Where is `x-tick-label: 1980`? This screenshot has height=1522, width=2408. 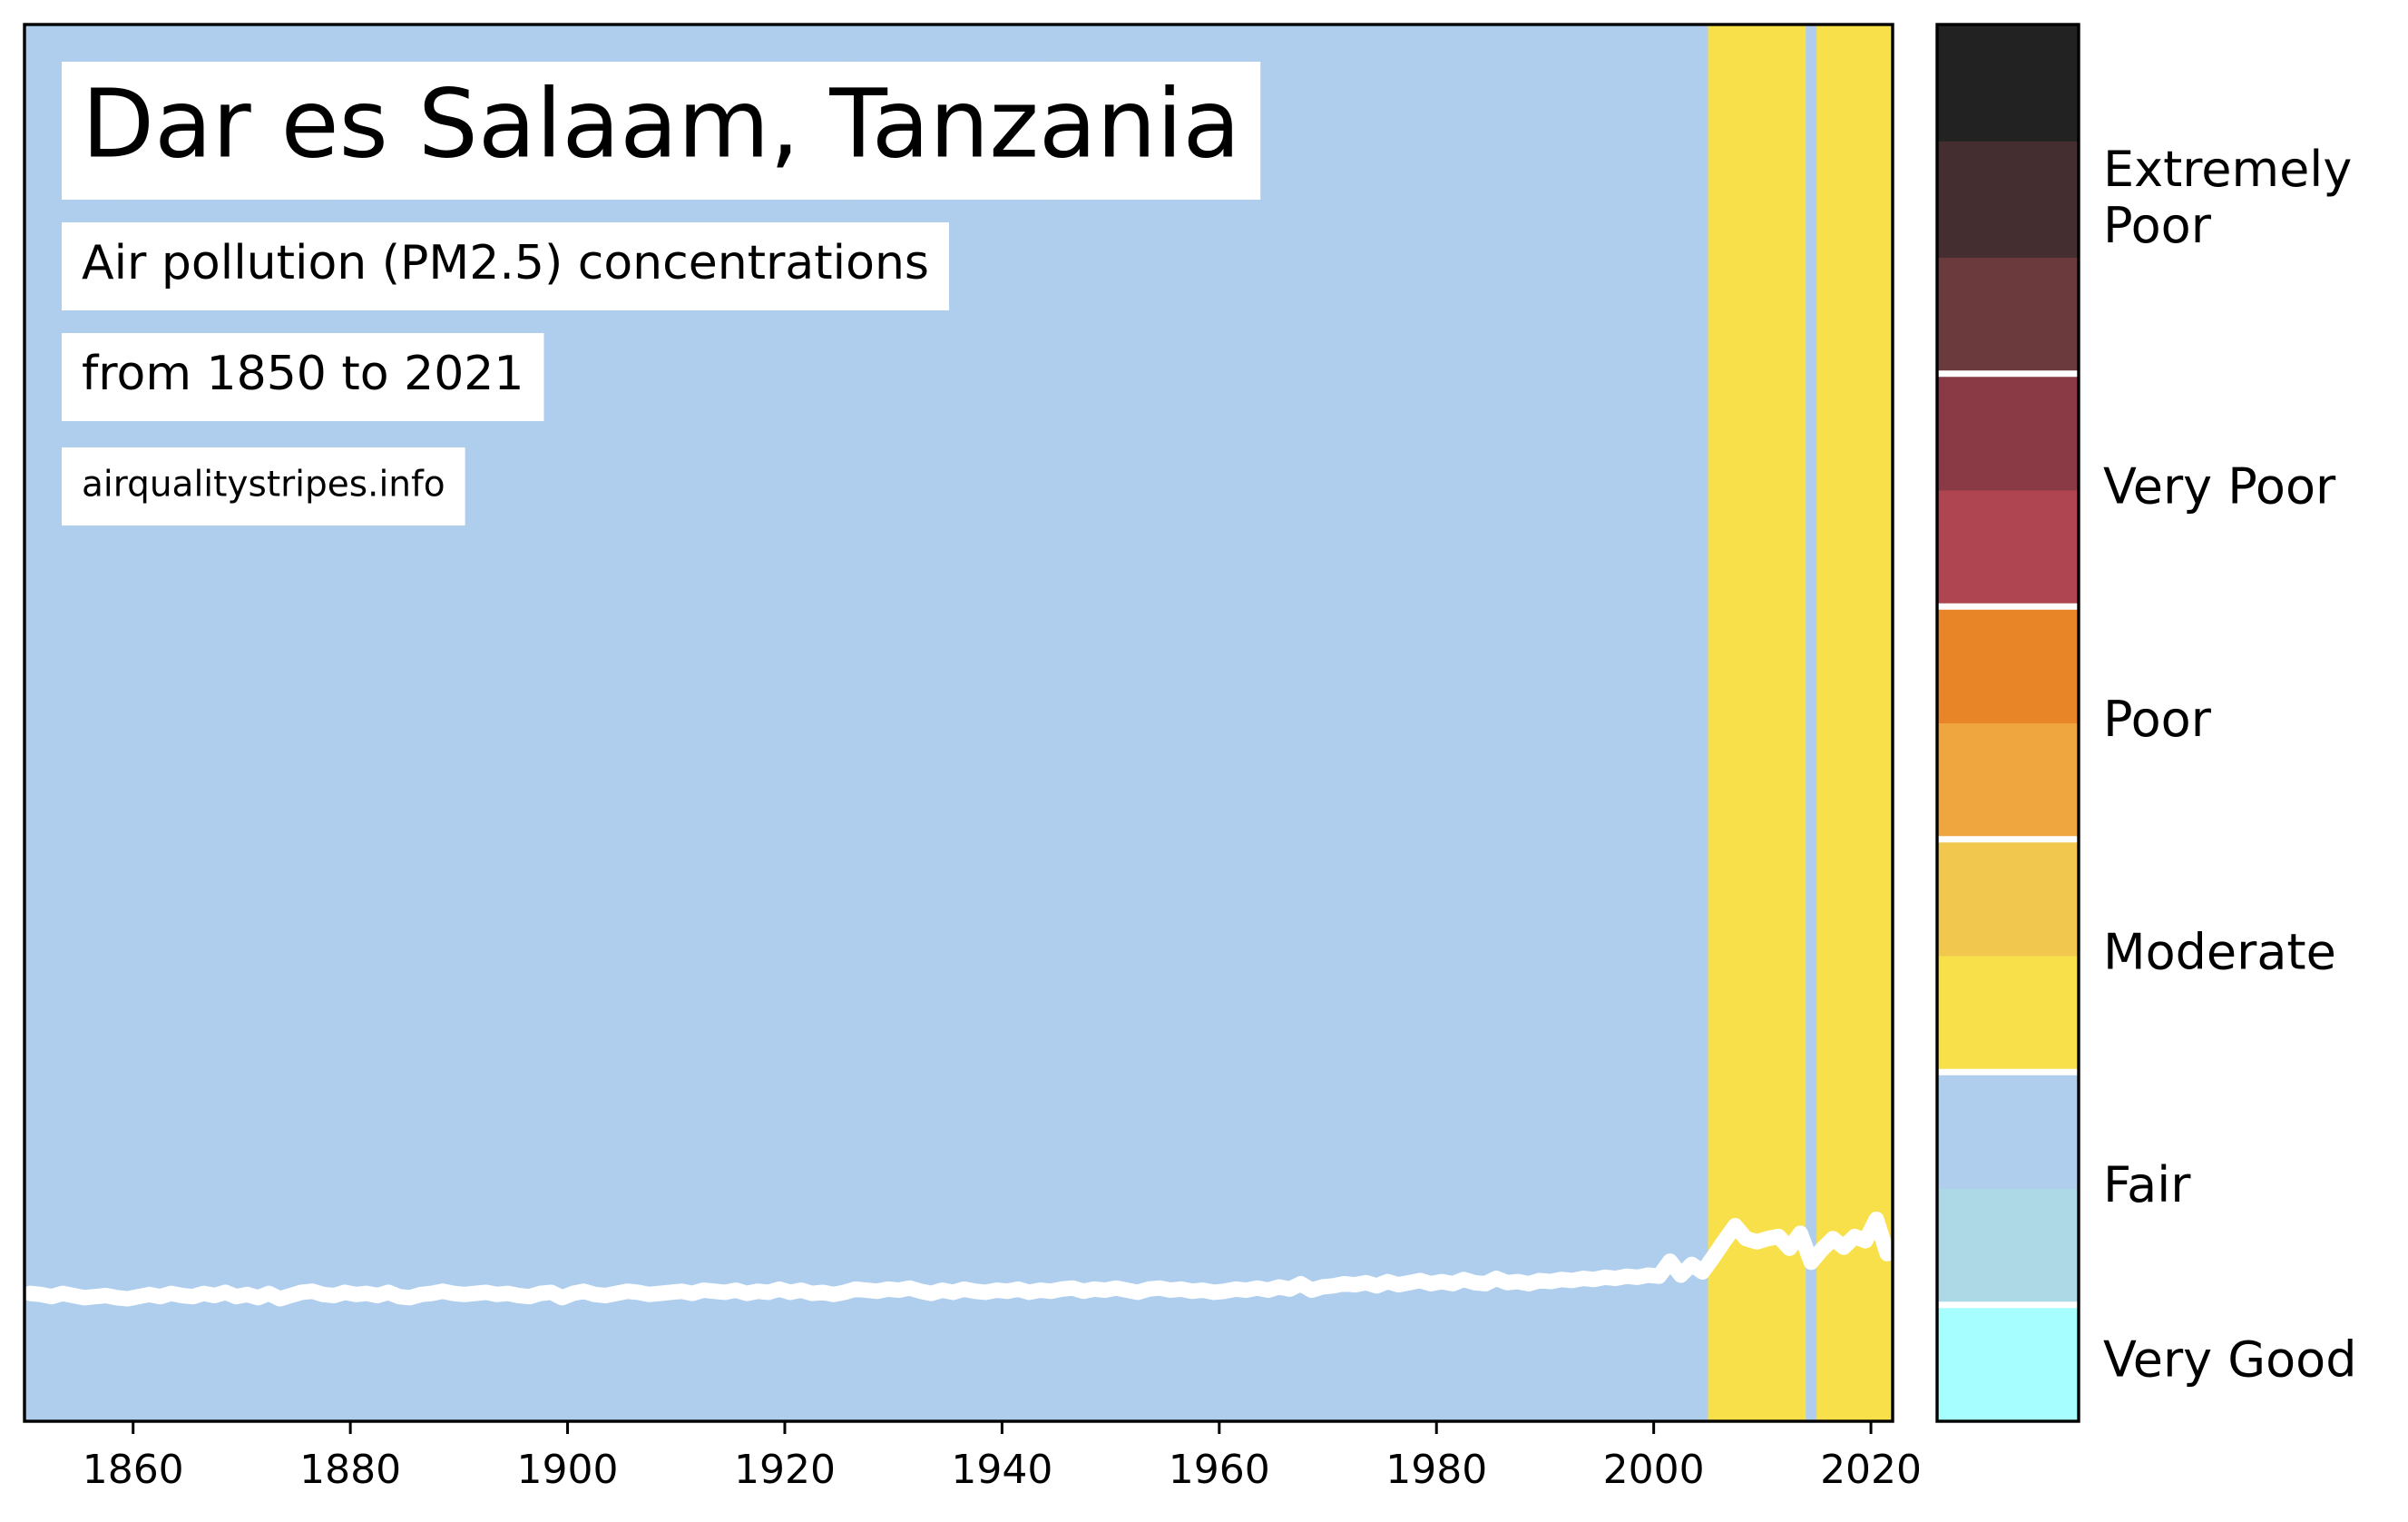 x-tick-label: 1980 is located at coordinates (1436, 1470).